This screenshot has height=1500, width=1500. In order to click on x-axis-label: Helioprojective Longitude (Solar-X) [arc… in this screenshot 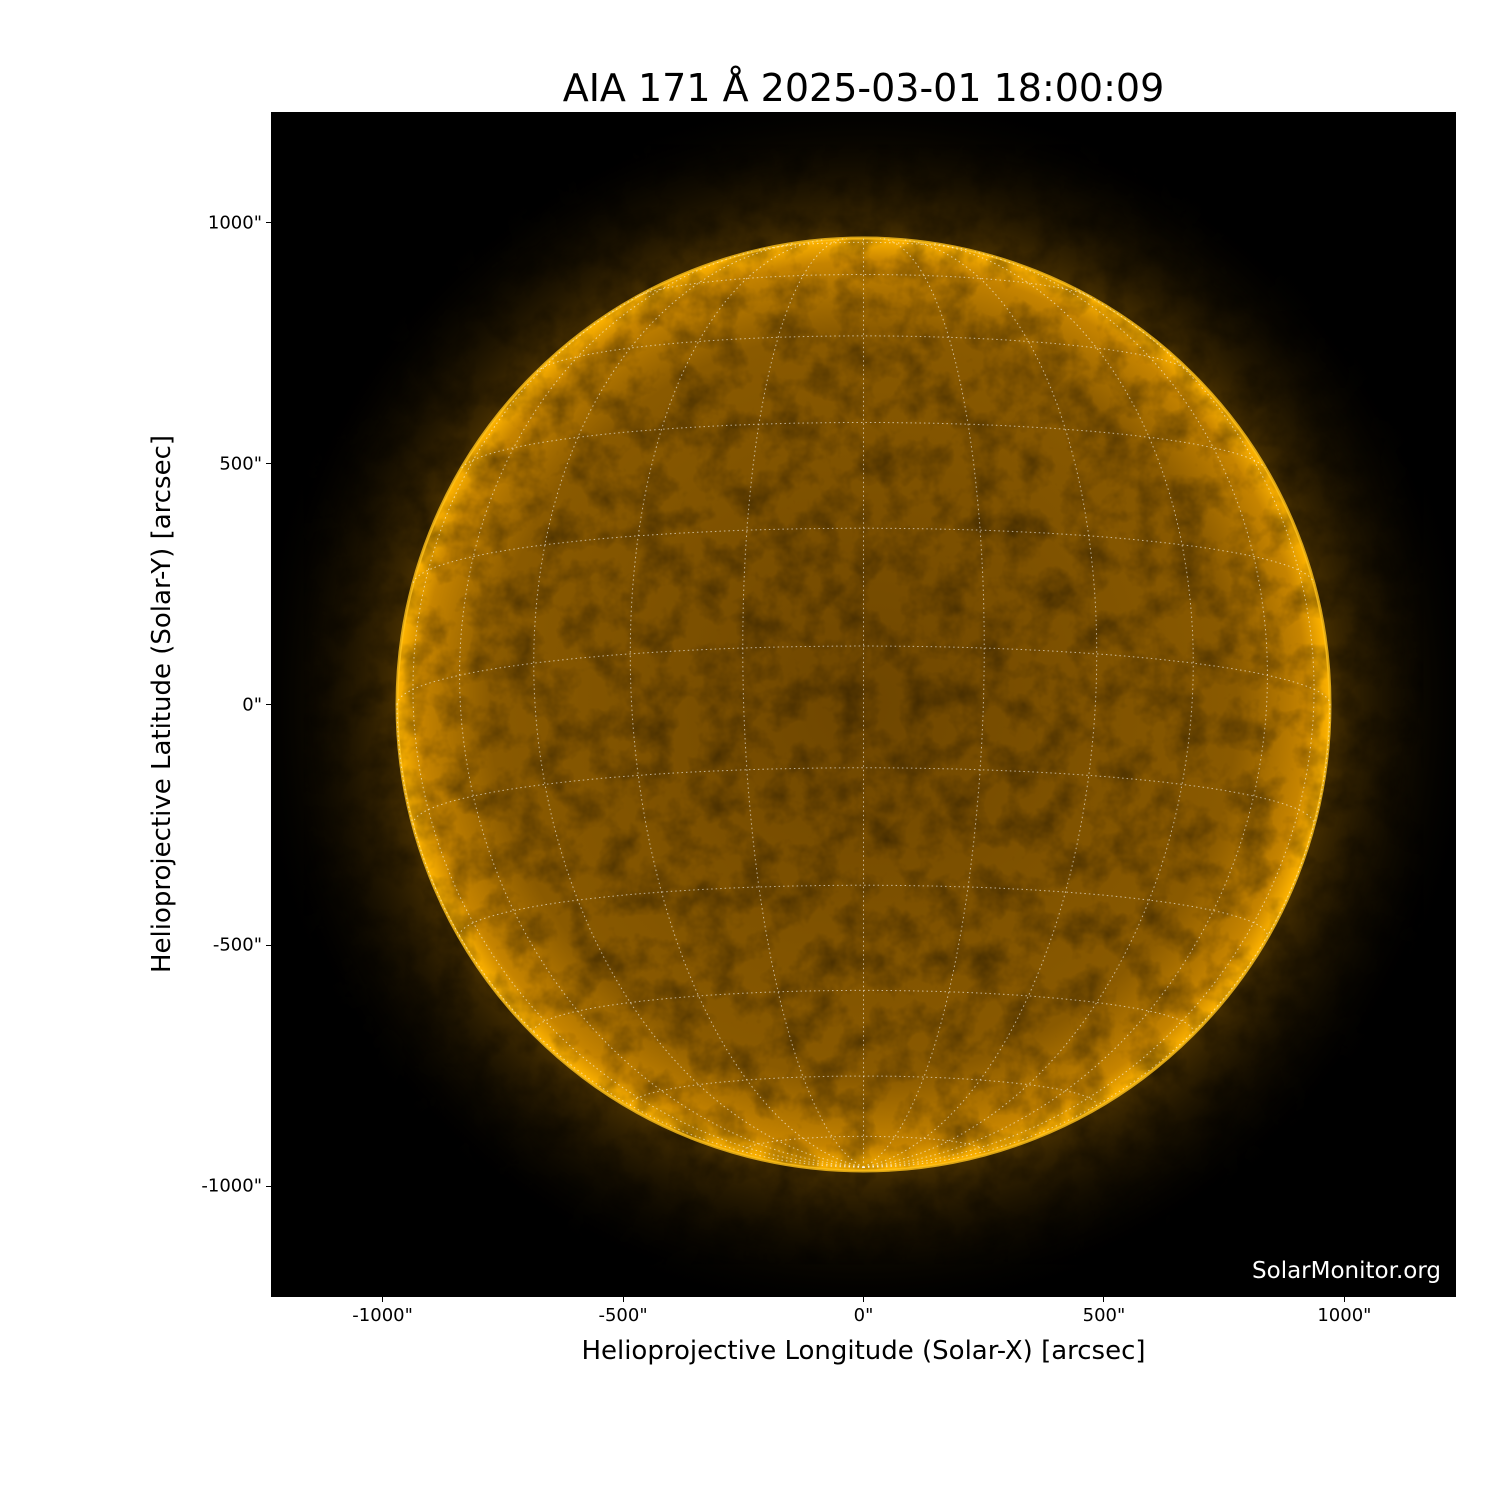, I will do `click(863, 1351)`.